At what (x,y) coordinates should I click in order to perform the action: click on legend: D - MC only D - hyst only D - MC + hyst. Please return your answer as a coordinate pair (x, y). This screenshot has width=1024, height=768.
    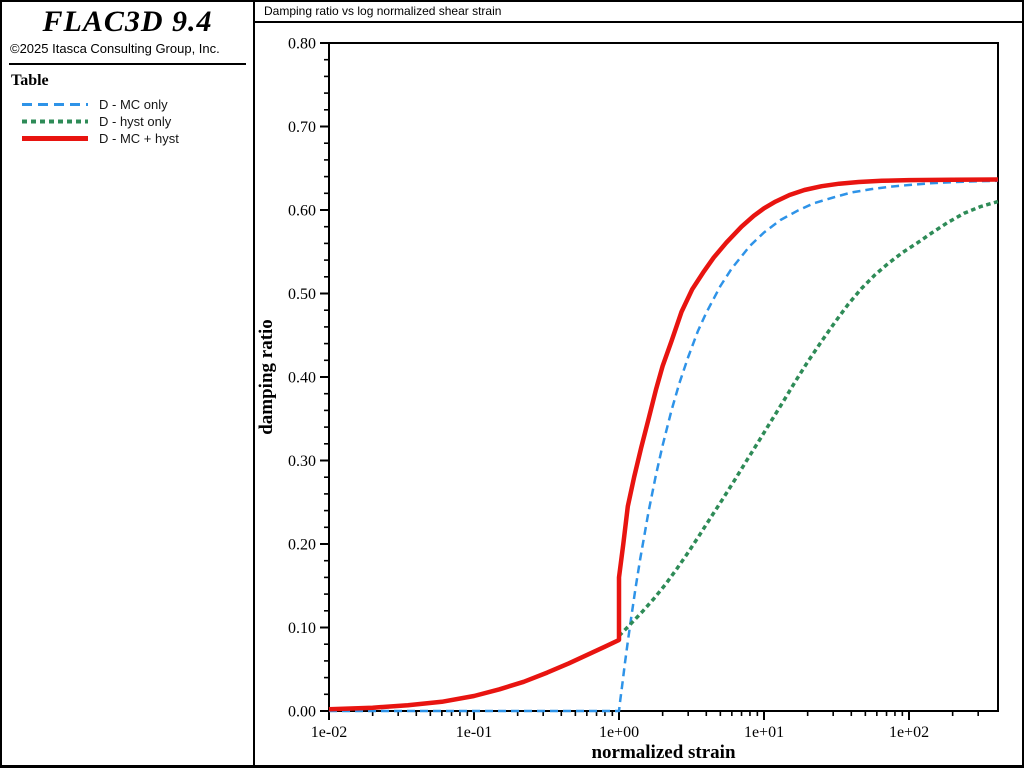
    Looking at the image, I should click on (127, 121).